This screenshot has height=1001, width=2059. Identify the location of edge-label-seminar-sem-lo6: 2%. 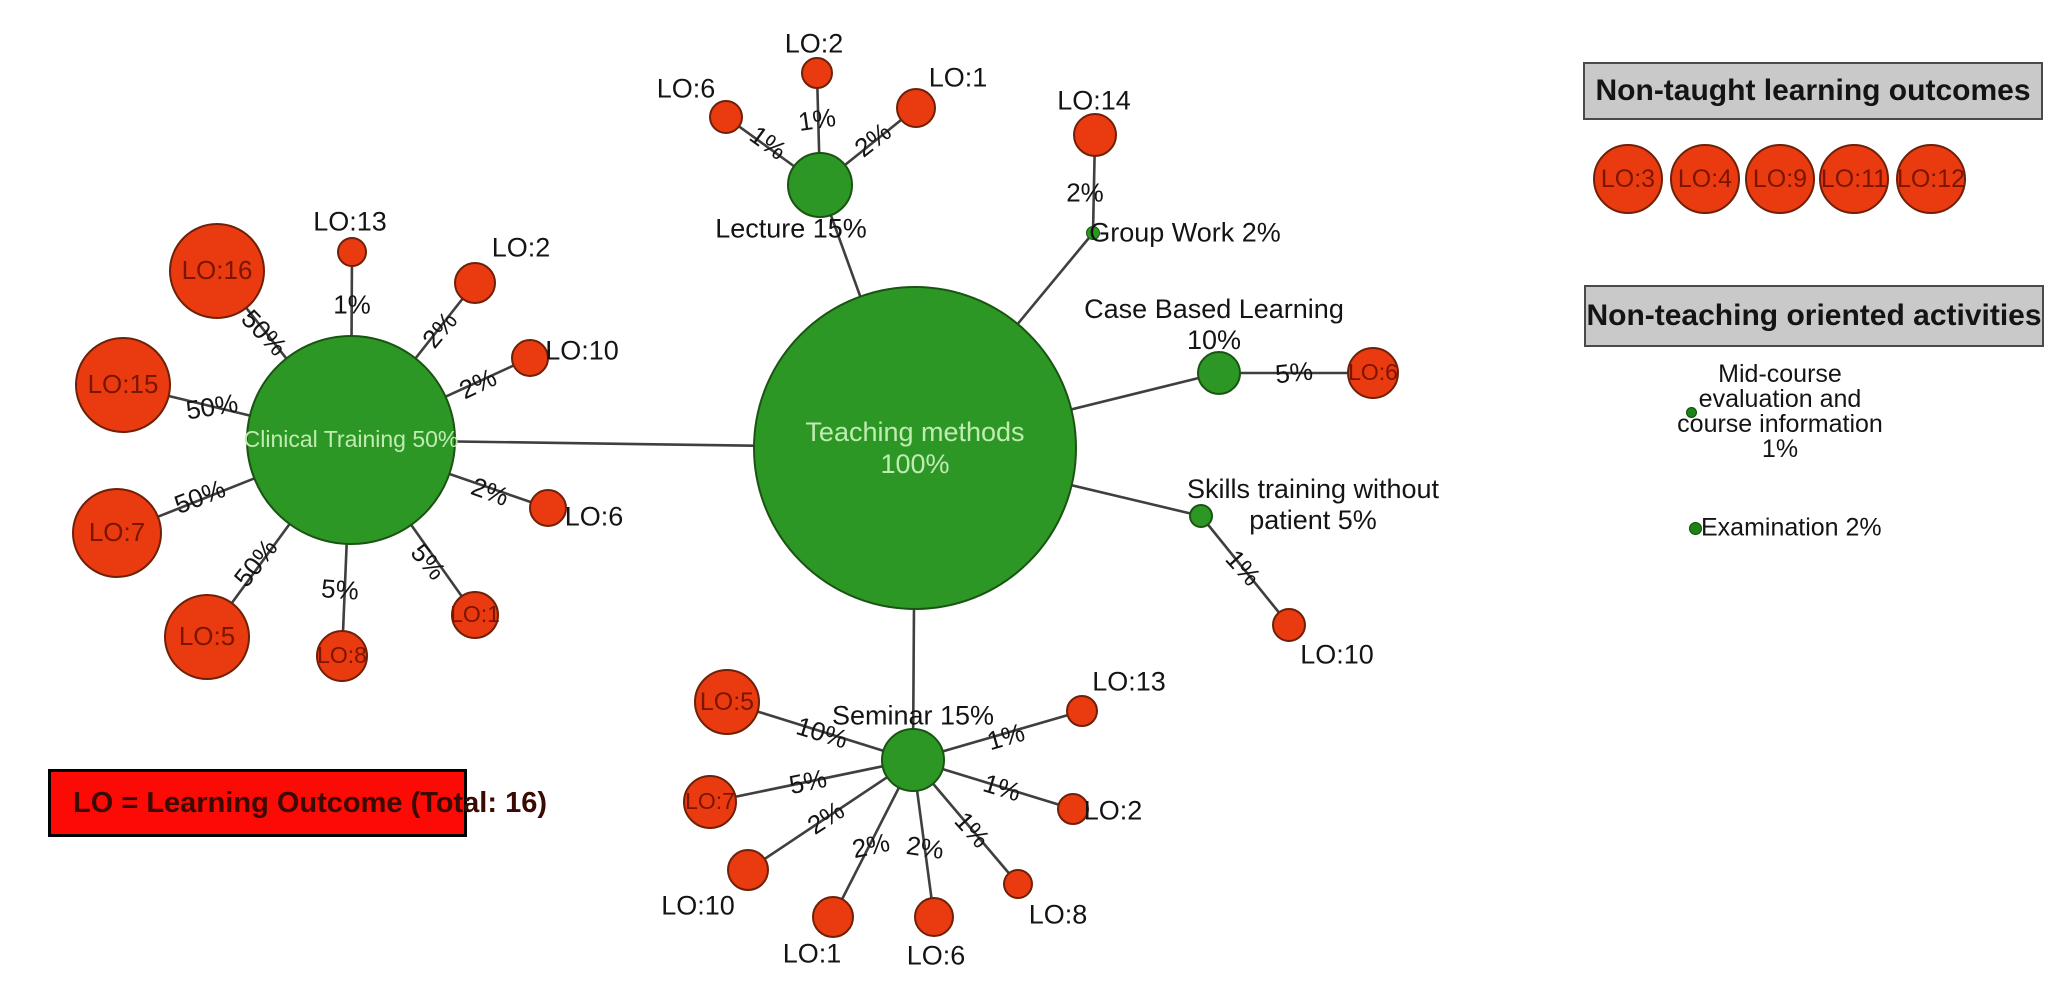
(925, 847).